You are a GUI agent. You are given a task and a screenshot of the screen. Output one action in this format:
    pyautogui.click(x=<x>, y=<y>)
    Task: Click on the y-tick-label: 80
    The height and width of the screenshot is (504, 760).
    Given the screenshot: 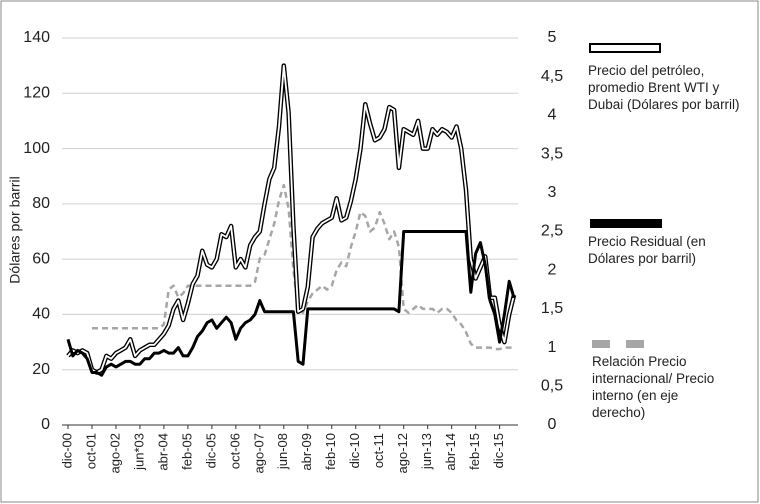 What is the action you would take?
    pyautogui.click(x=41, y=203)
    